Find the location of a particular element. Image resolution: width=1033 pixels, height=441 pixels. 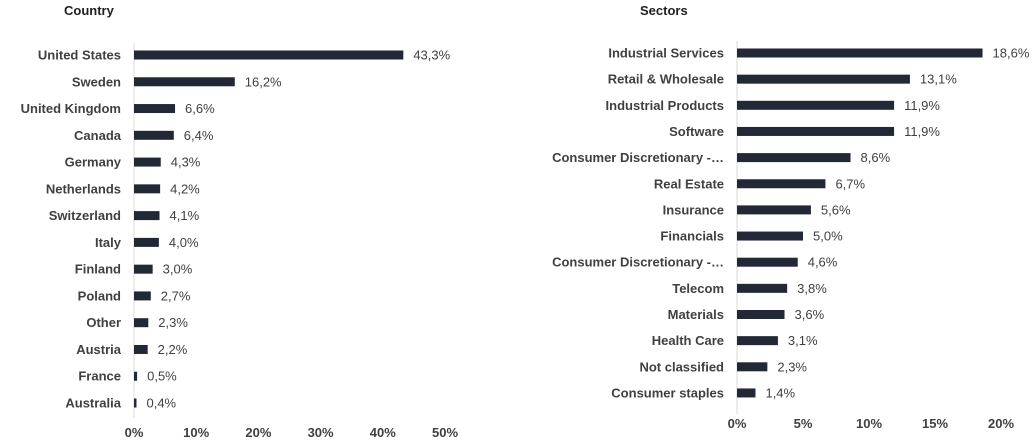

sectors-category-label: Financials is located at coordinates (692, 236).